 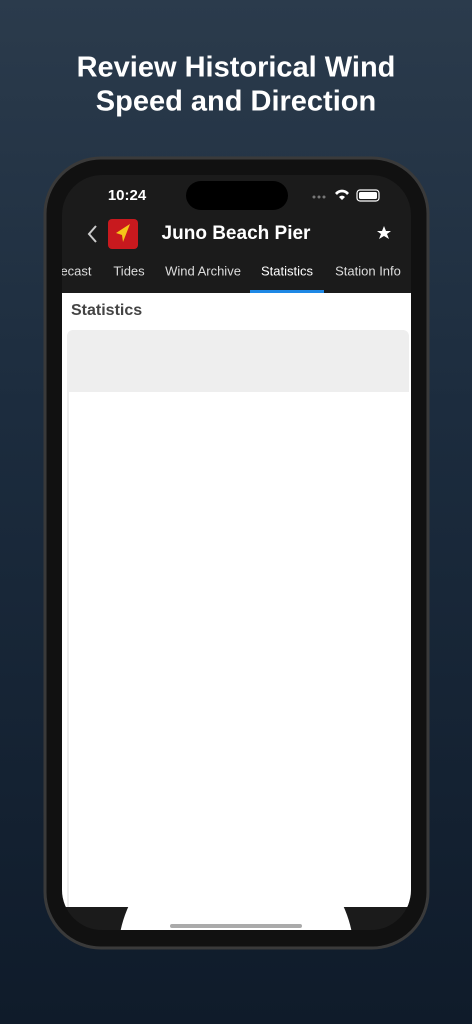 I want to click on tab: Tides, so click(x=129, y=270).